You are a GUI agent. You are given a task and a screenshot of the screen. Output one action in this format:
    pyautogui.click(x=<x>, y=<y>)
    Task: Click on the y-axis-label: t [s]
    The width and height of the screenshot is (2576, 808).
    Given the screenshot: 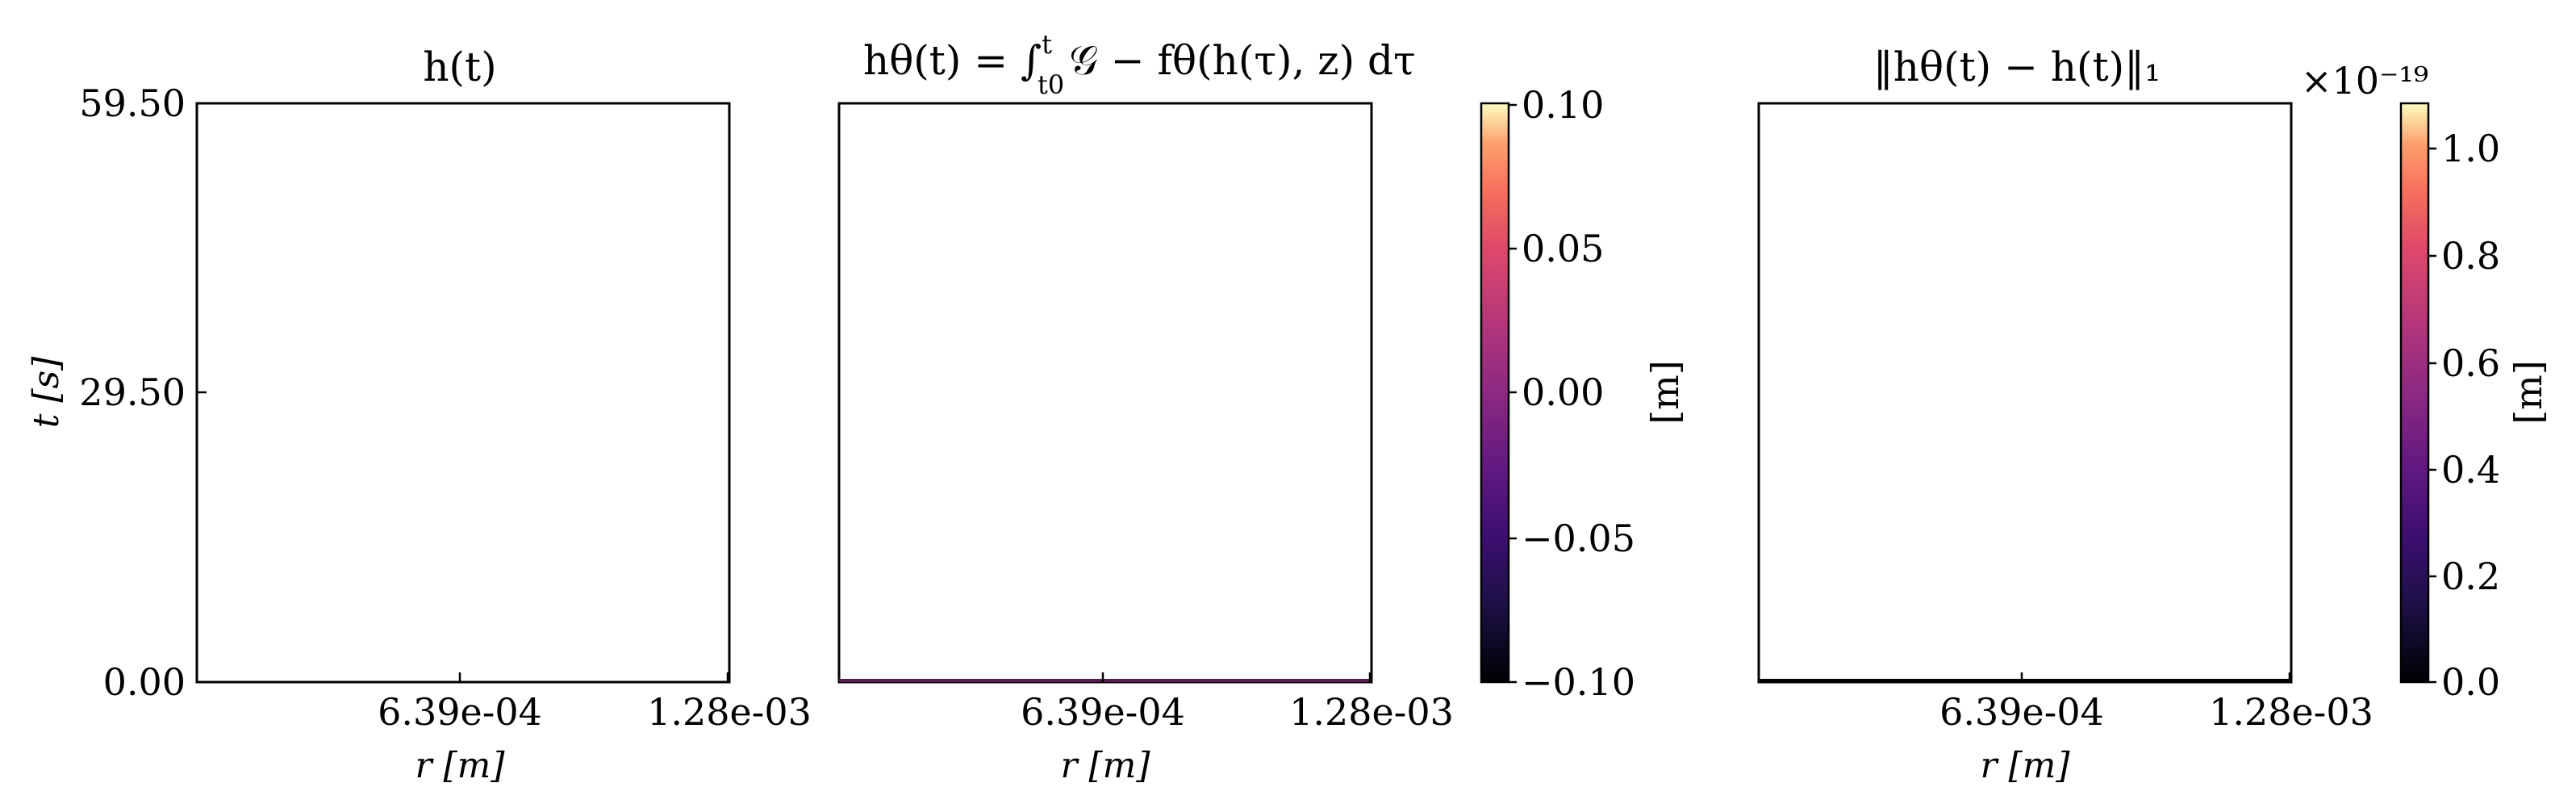 What is the action you would take?
    pyautogui.click(x=46, y=392)
    